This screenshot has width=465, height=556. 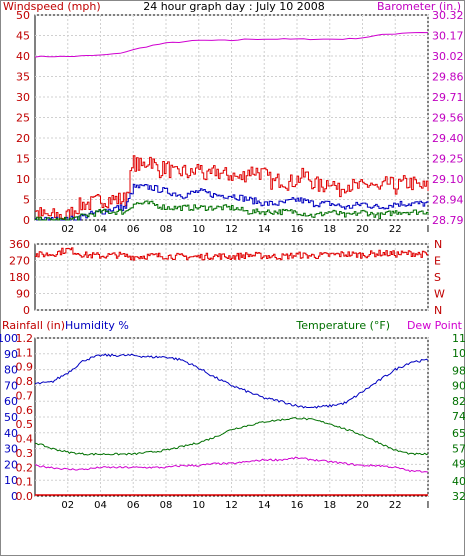 I want to click on wind-y-tick: 5, so click(x=26, y=200).